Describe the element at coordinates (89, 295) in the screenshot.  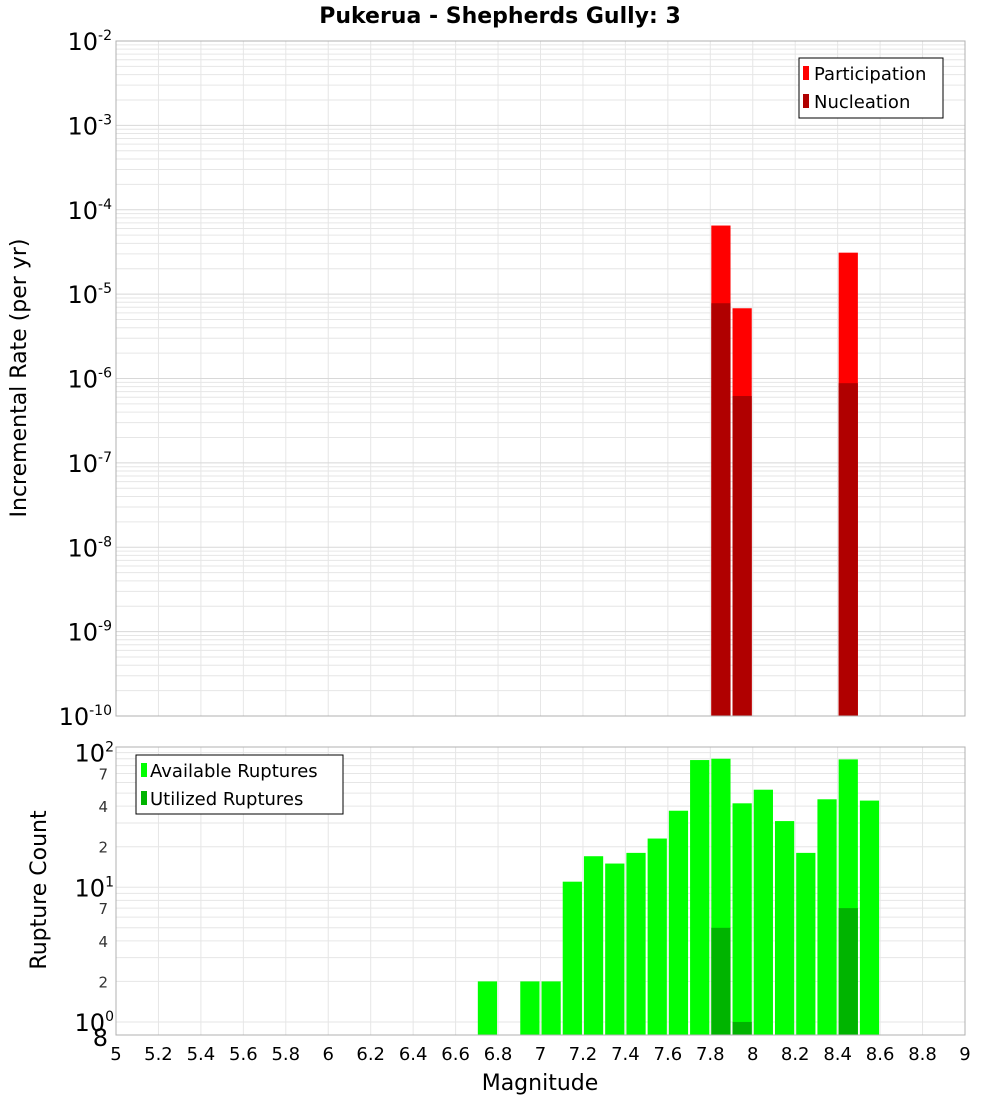
I see `top-y-tick-label: 10⁻⁵` at that location.